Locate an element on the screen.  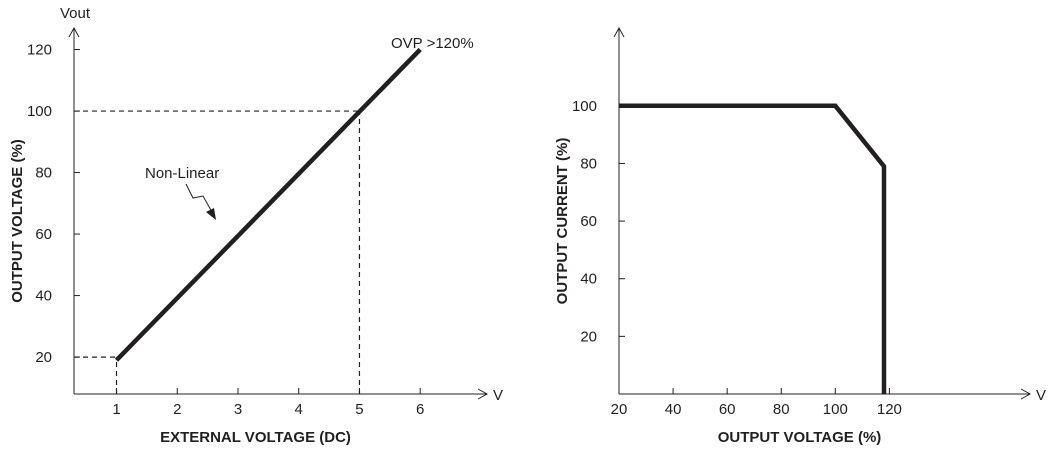
annotation-arrowhead is located at coordinates (211, 214).